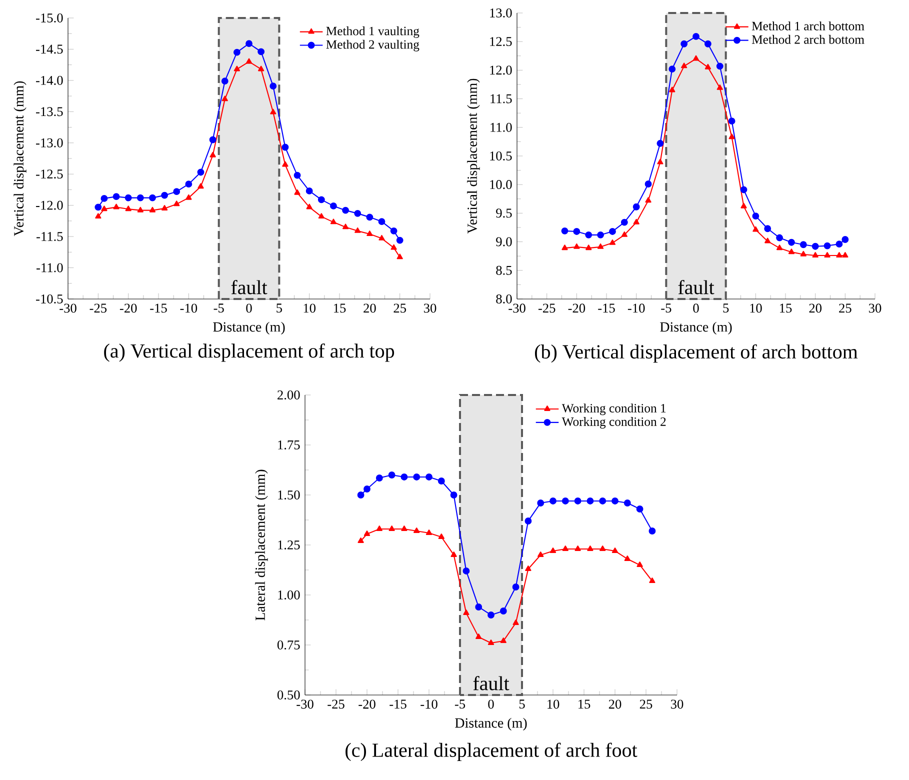  I want to click on x-tick-label: -5, so click(219, 308).